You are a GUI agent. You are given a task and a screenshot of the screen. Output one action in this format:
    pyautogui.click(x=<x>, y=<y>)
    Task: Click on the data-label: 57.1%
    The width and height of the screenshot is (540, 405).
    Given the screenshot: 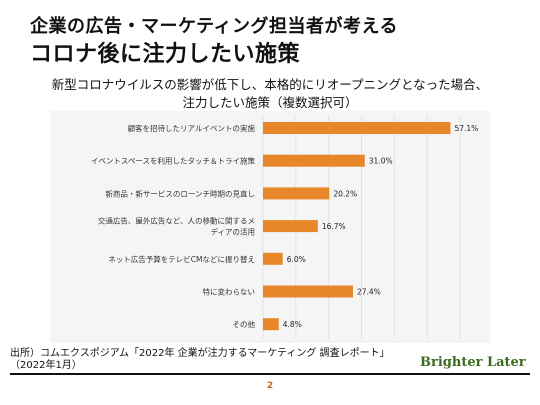 What is the action you would take?
    pyautogui.click(x=466, y=128)
    